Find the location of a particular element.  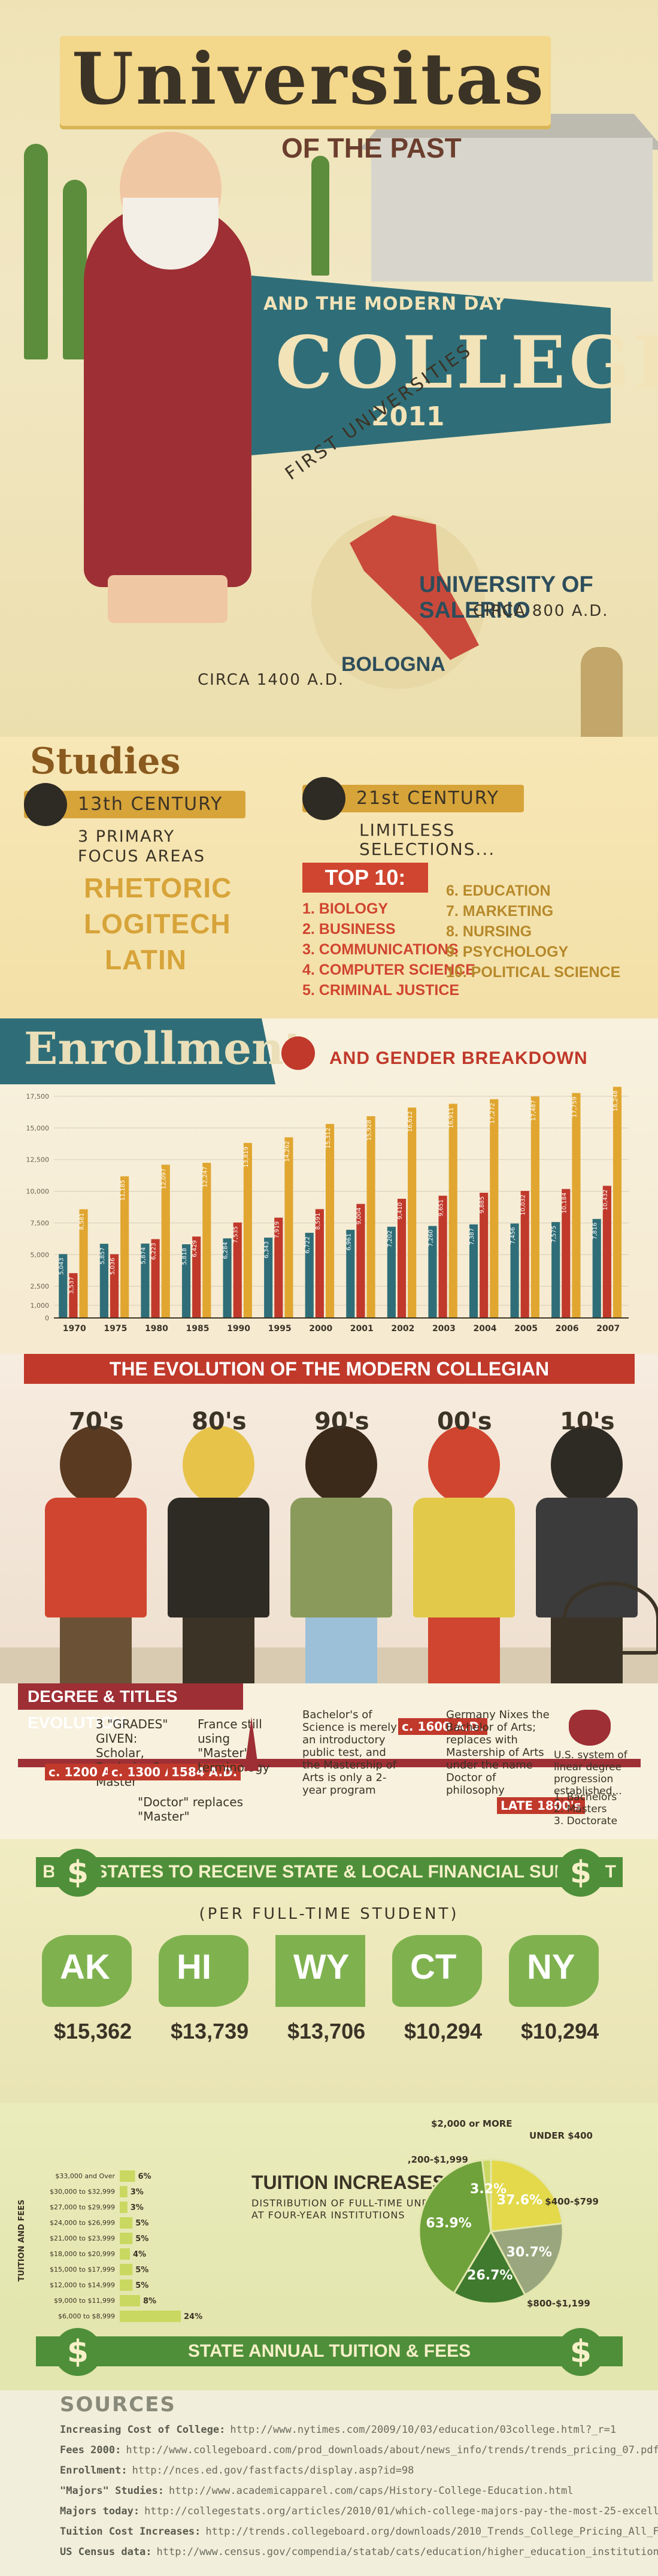

graduation-cap-icon is located at coordinates (323, 798).